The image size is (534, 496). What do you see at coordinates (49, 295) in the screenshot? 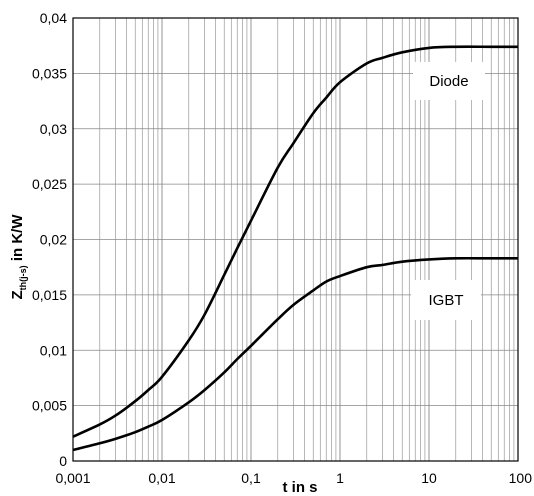
I see `y-tick-label: 0,015` at bounding box center [49, 295].